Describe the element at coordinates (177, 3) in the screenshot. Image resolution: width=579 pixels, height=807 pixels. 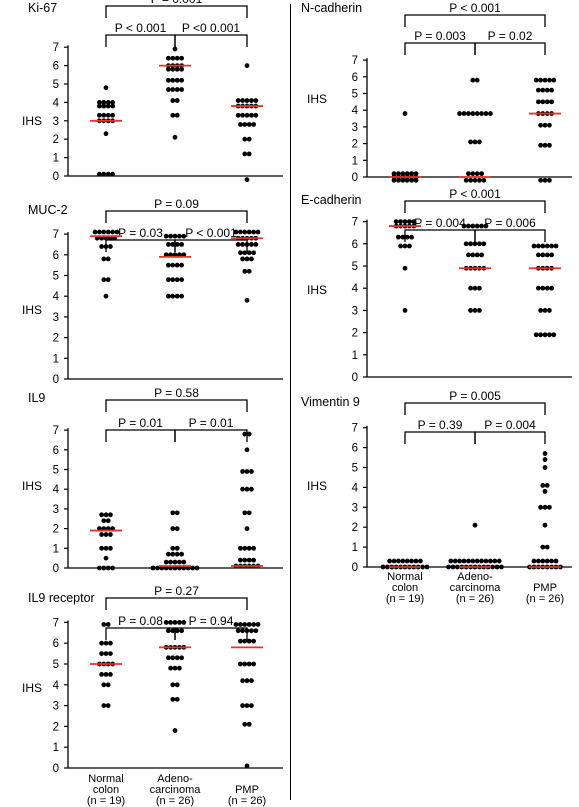
I see `p-value-label: P = 0.001` at that location.